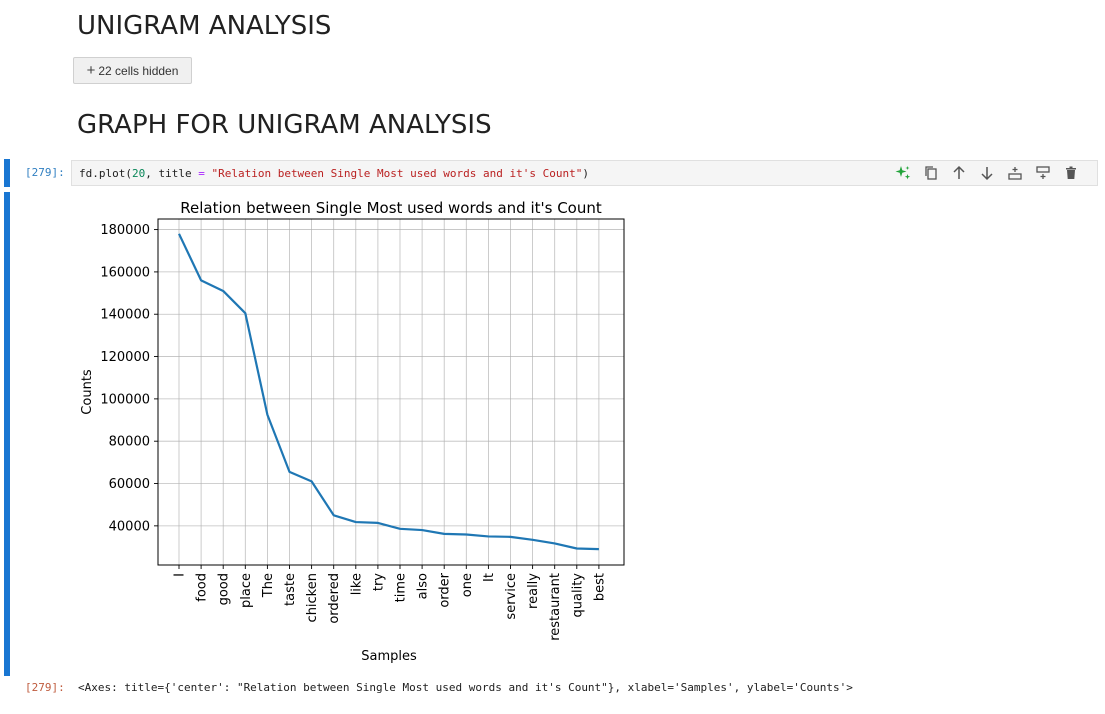  Describe the element at coordinates (1043, 173) in the screenshot. I see `insert-above-icon` at that location.